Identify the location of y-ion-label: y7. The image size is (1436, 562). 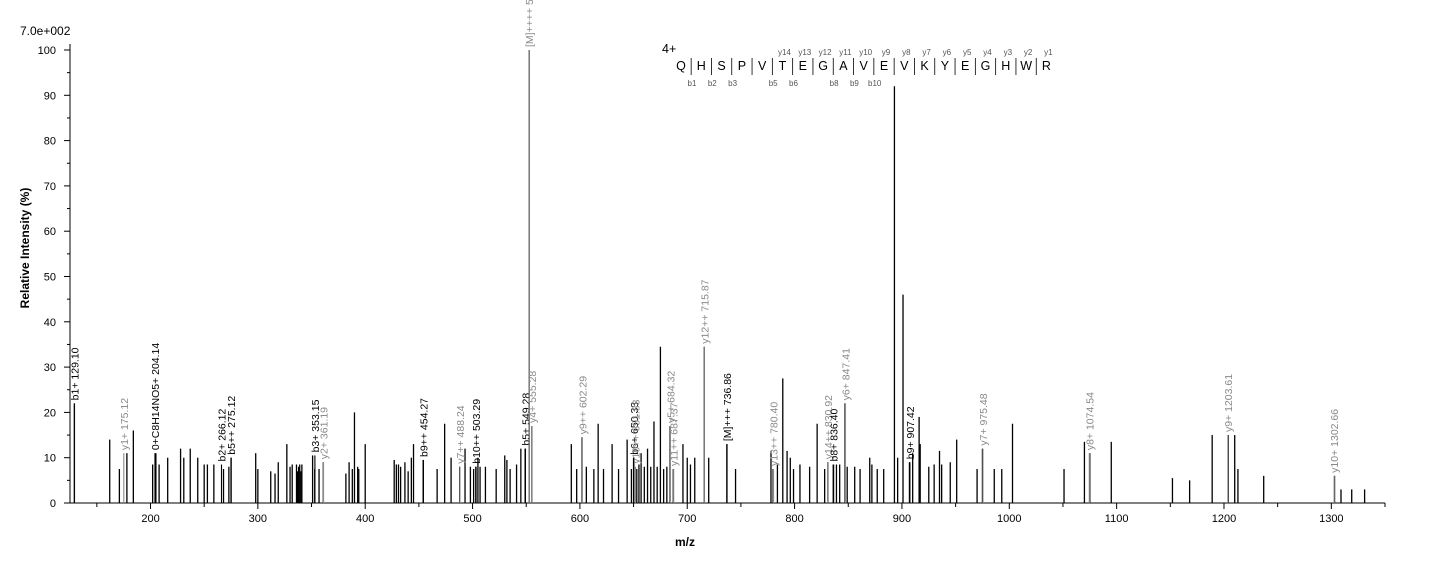
(926, 52).